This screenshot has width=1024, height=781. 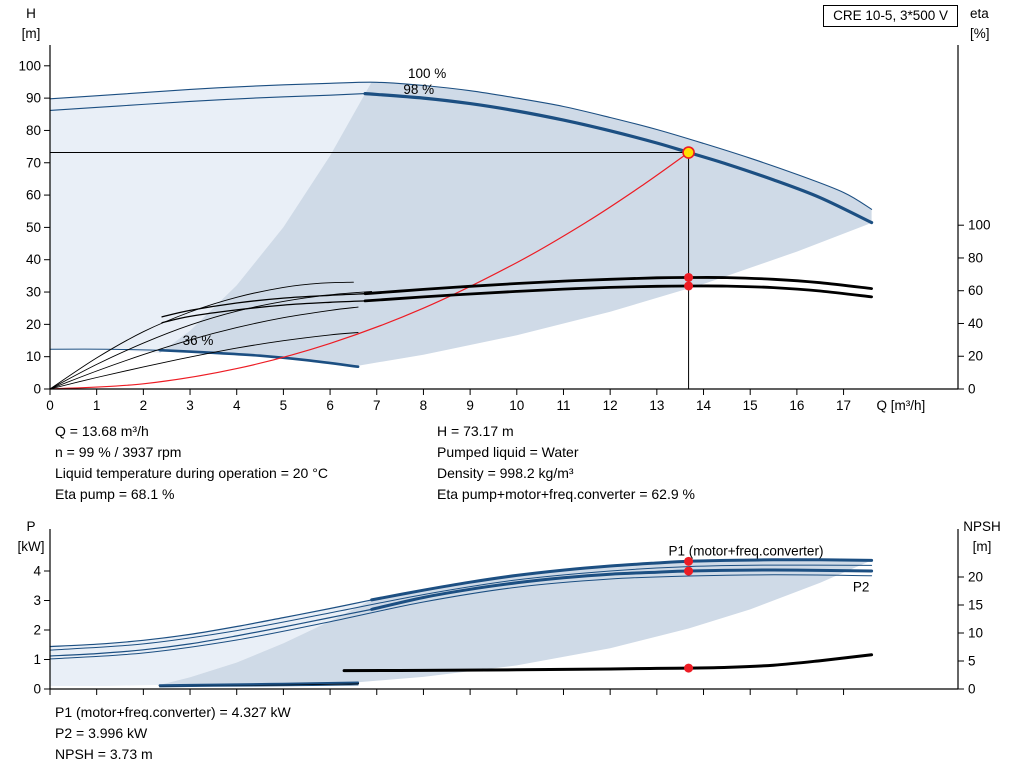 I want to click on x-tick-label: 17, so click(x=843, y=405).